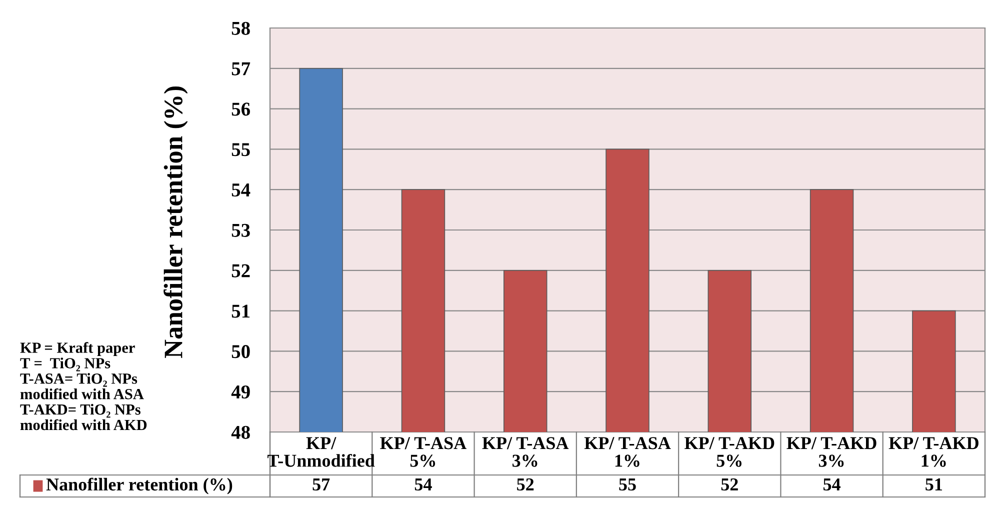  I want to click on data-label: 51, so click(934, 484).